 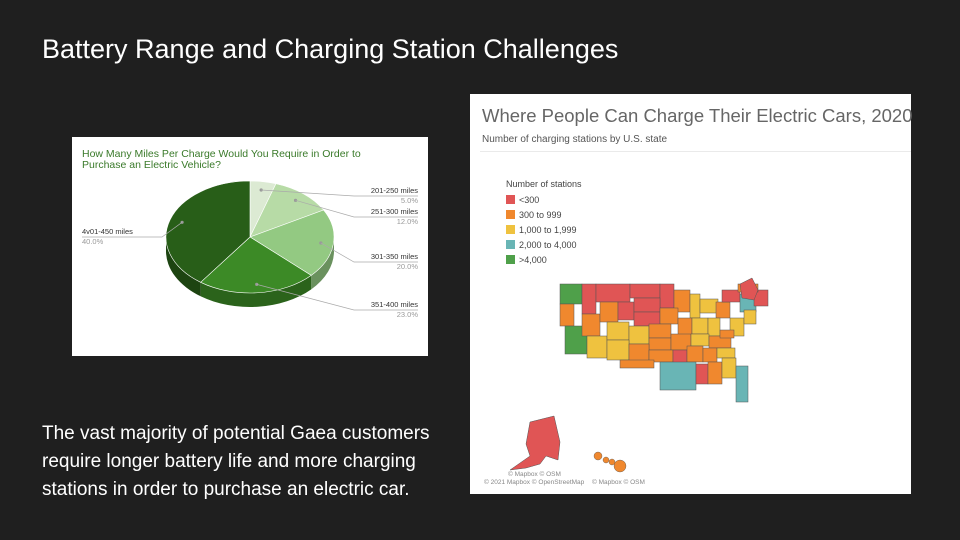 I want to click on pie-category-label: 301-350 miles, so click(x=394, y=256).